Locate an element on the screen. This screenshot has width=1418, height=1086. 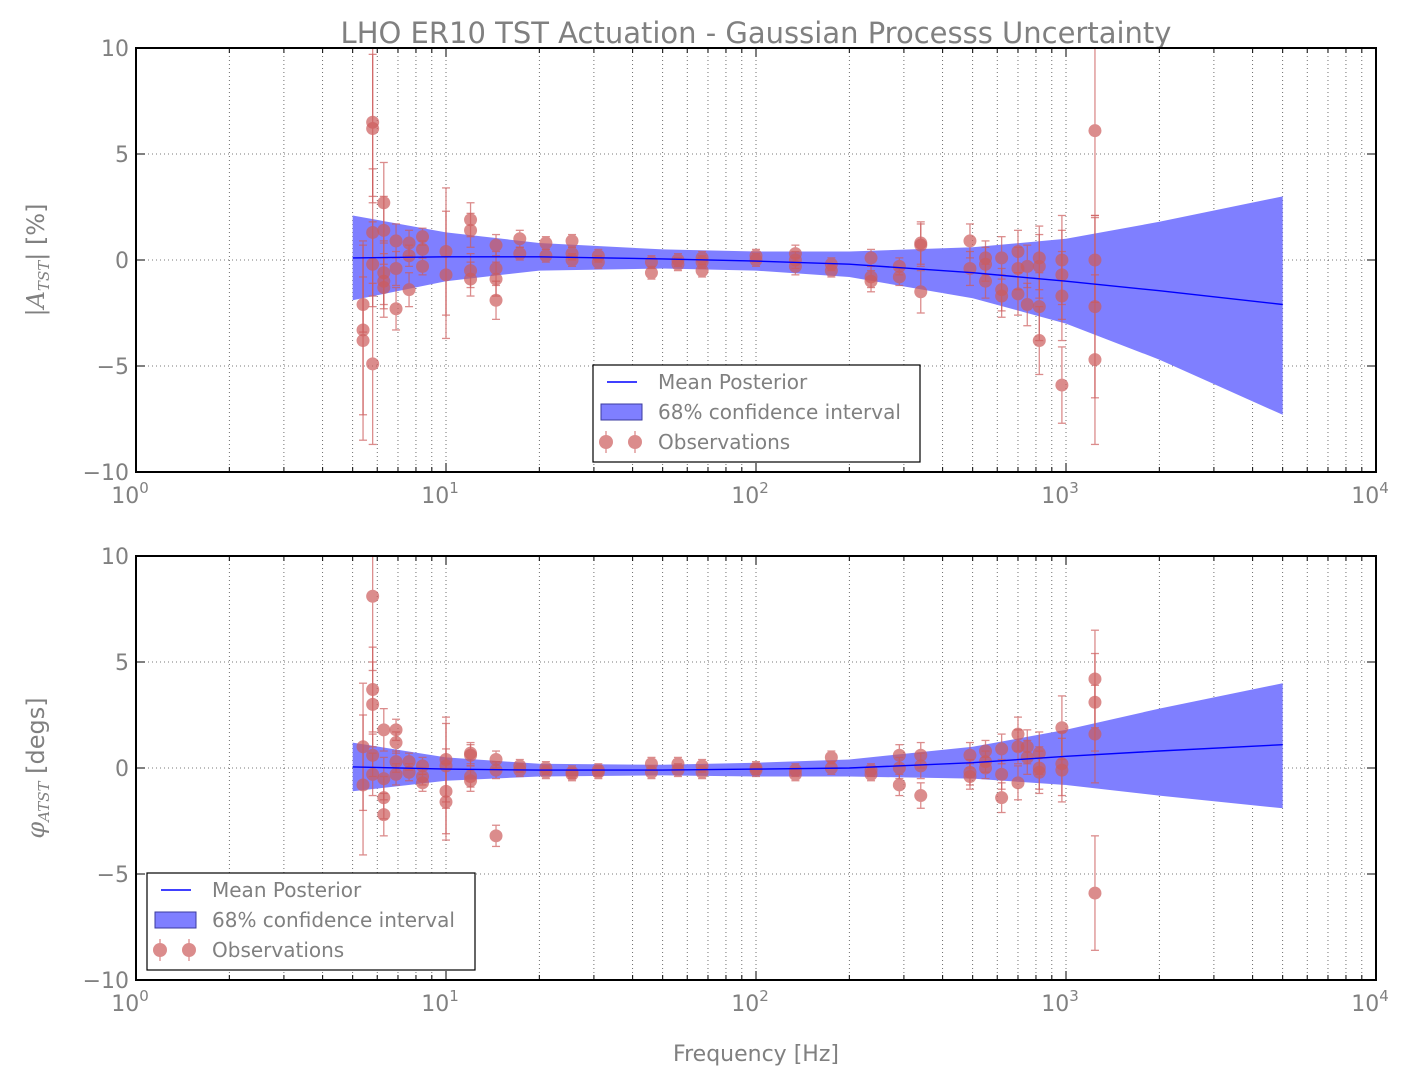
y-tick-label: 5 is located at coordinates (122, 155).